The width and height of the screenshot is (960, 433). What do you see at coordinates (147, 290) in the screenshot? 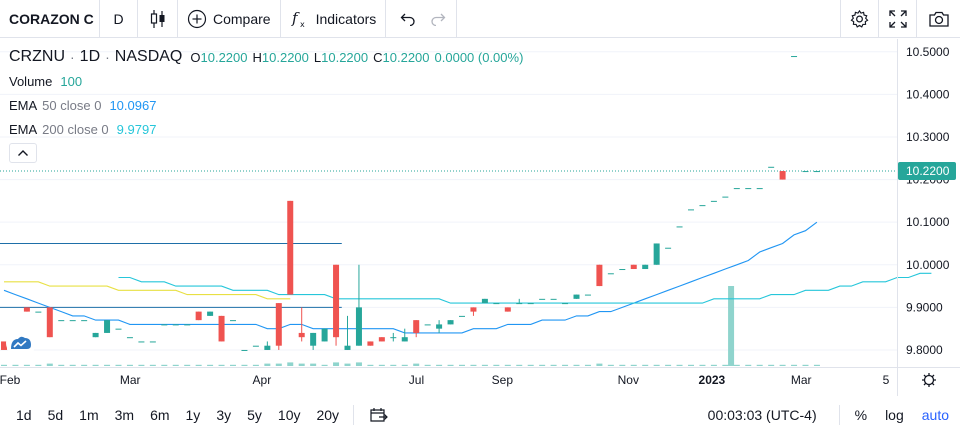
I see `yellow-line` at bounding box center [147, 290].